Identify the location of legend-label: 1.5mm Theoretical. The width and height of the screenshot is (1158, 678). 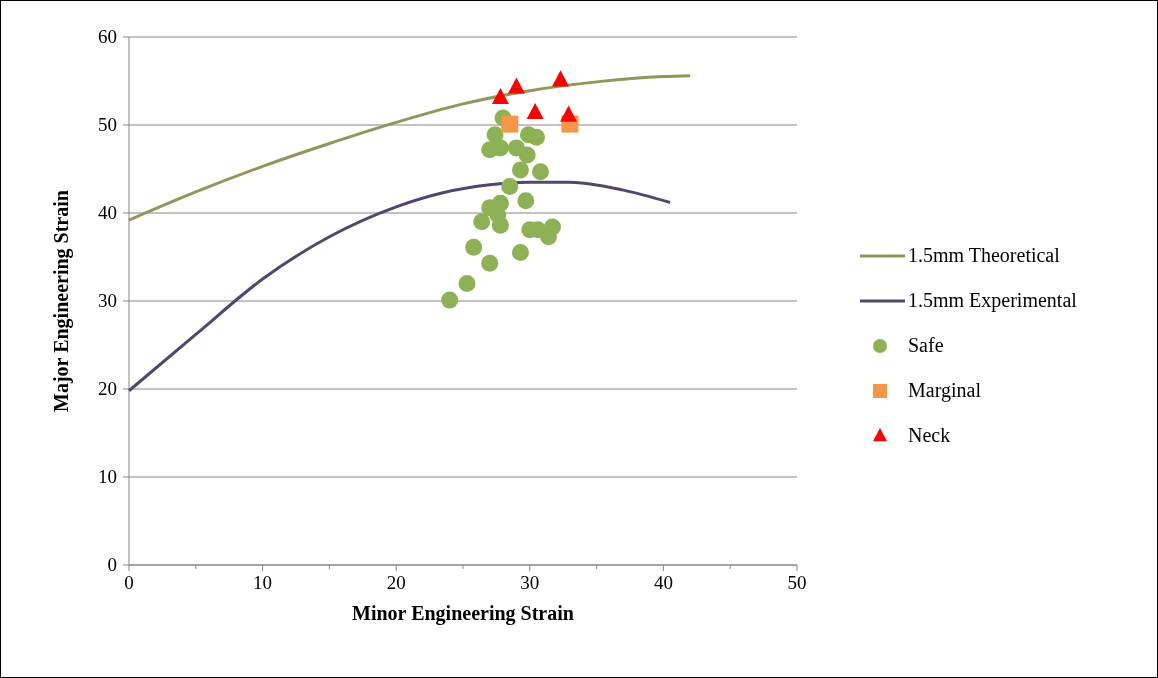
(984, 255).